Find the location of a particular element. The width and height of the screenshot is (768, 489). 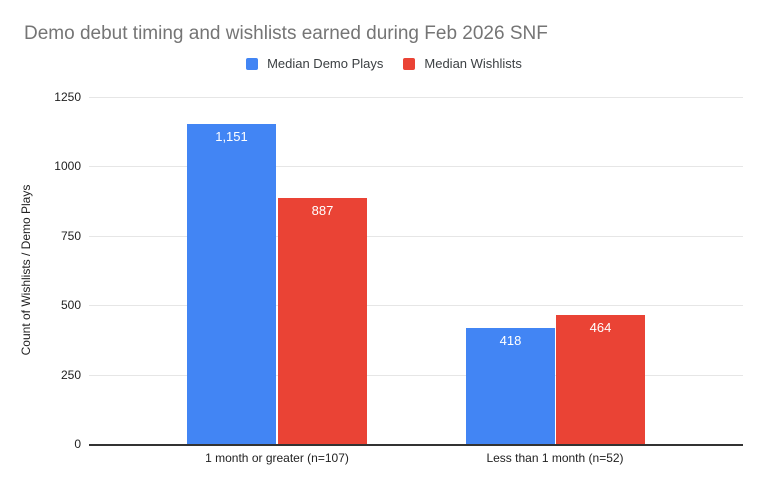

y-tick-label: 250 is located at coordinates (70, 374).